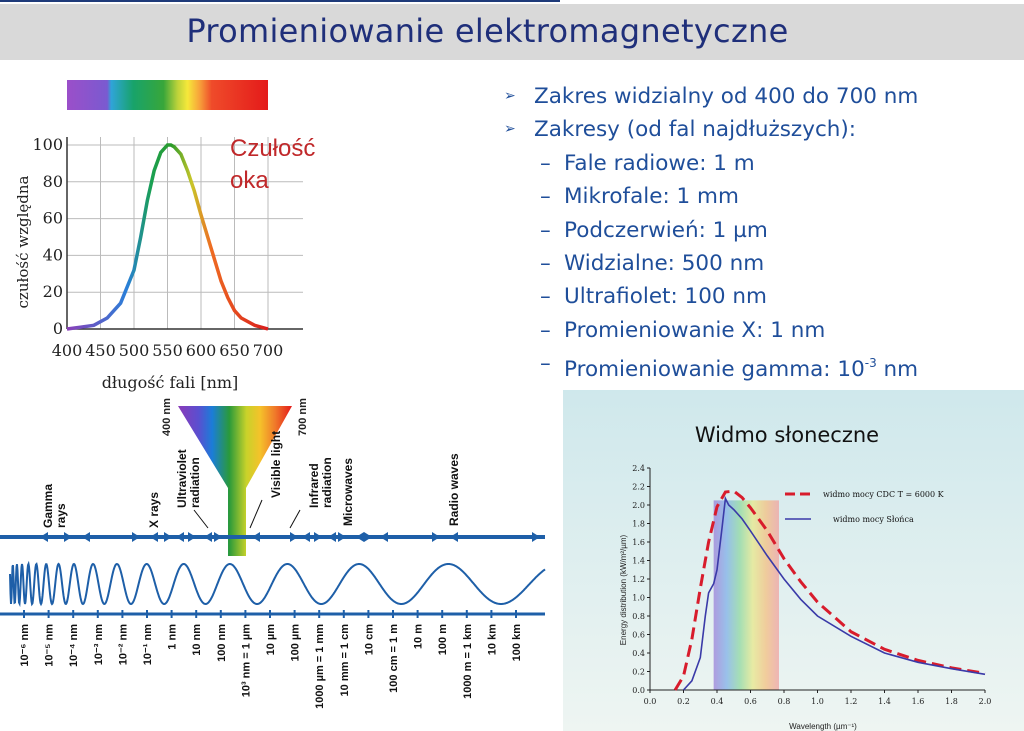 The height and width of the screenshot is (731, 1024). I want to click on x-tick-label: 0.2, so click(683, 701).